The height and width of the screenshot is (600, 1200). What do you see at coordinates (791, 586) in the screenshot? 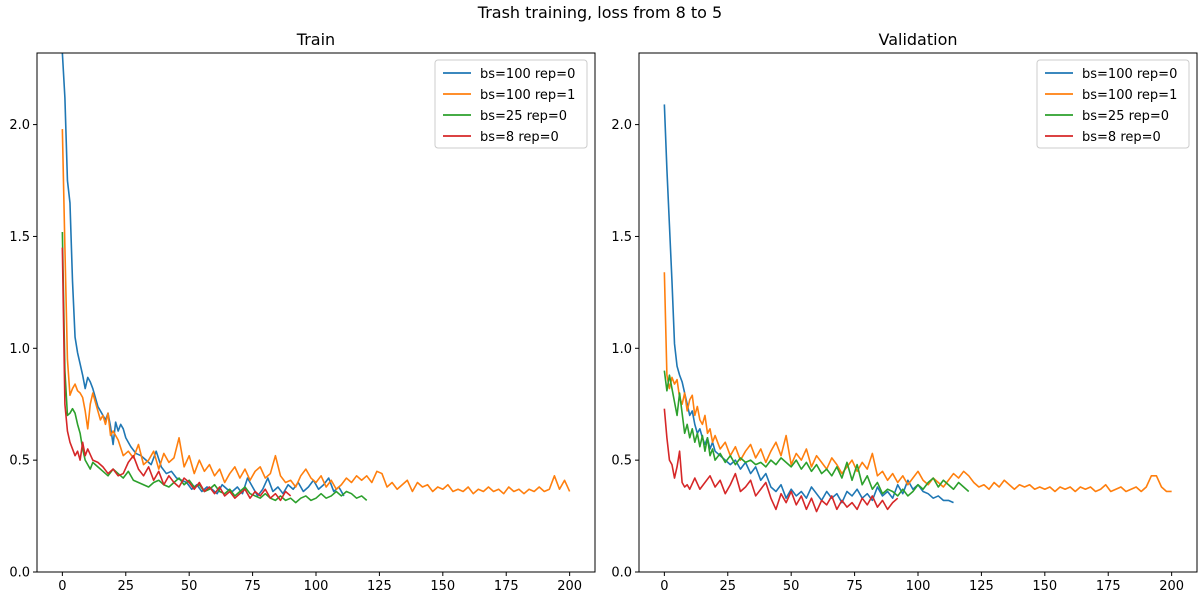
I see `validation-xtick-label-50: 50` at bounding box center [791, 586].